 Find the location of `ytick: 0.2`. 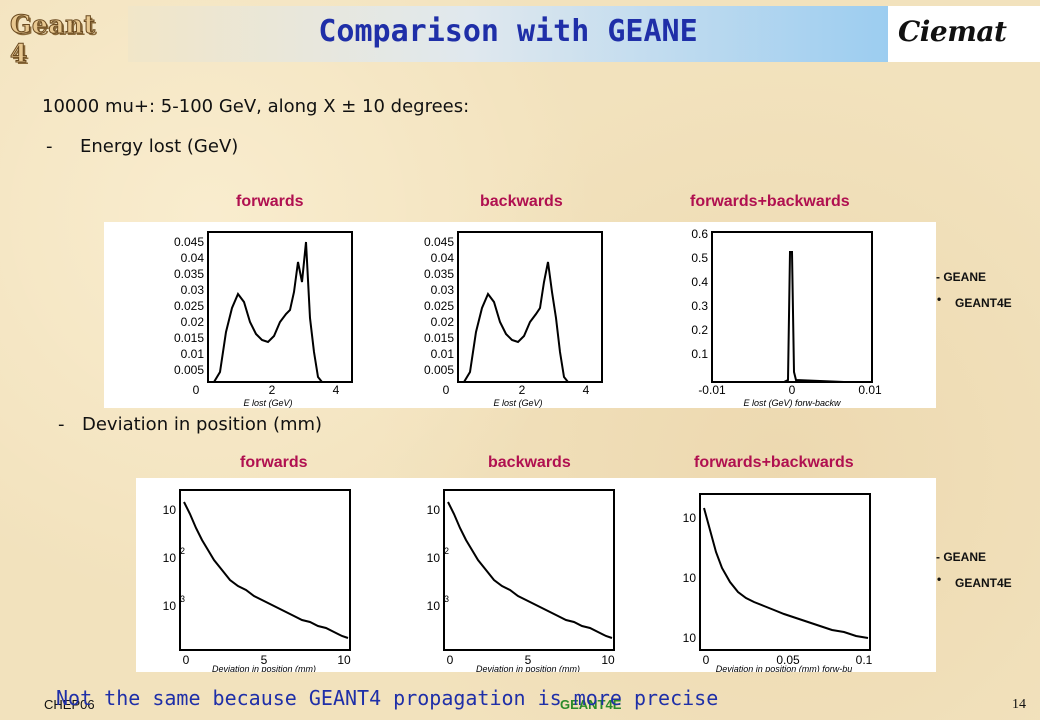

ytick: 0.2 is located at coordinates (699, 330).